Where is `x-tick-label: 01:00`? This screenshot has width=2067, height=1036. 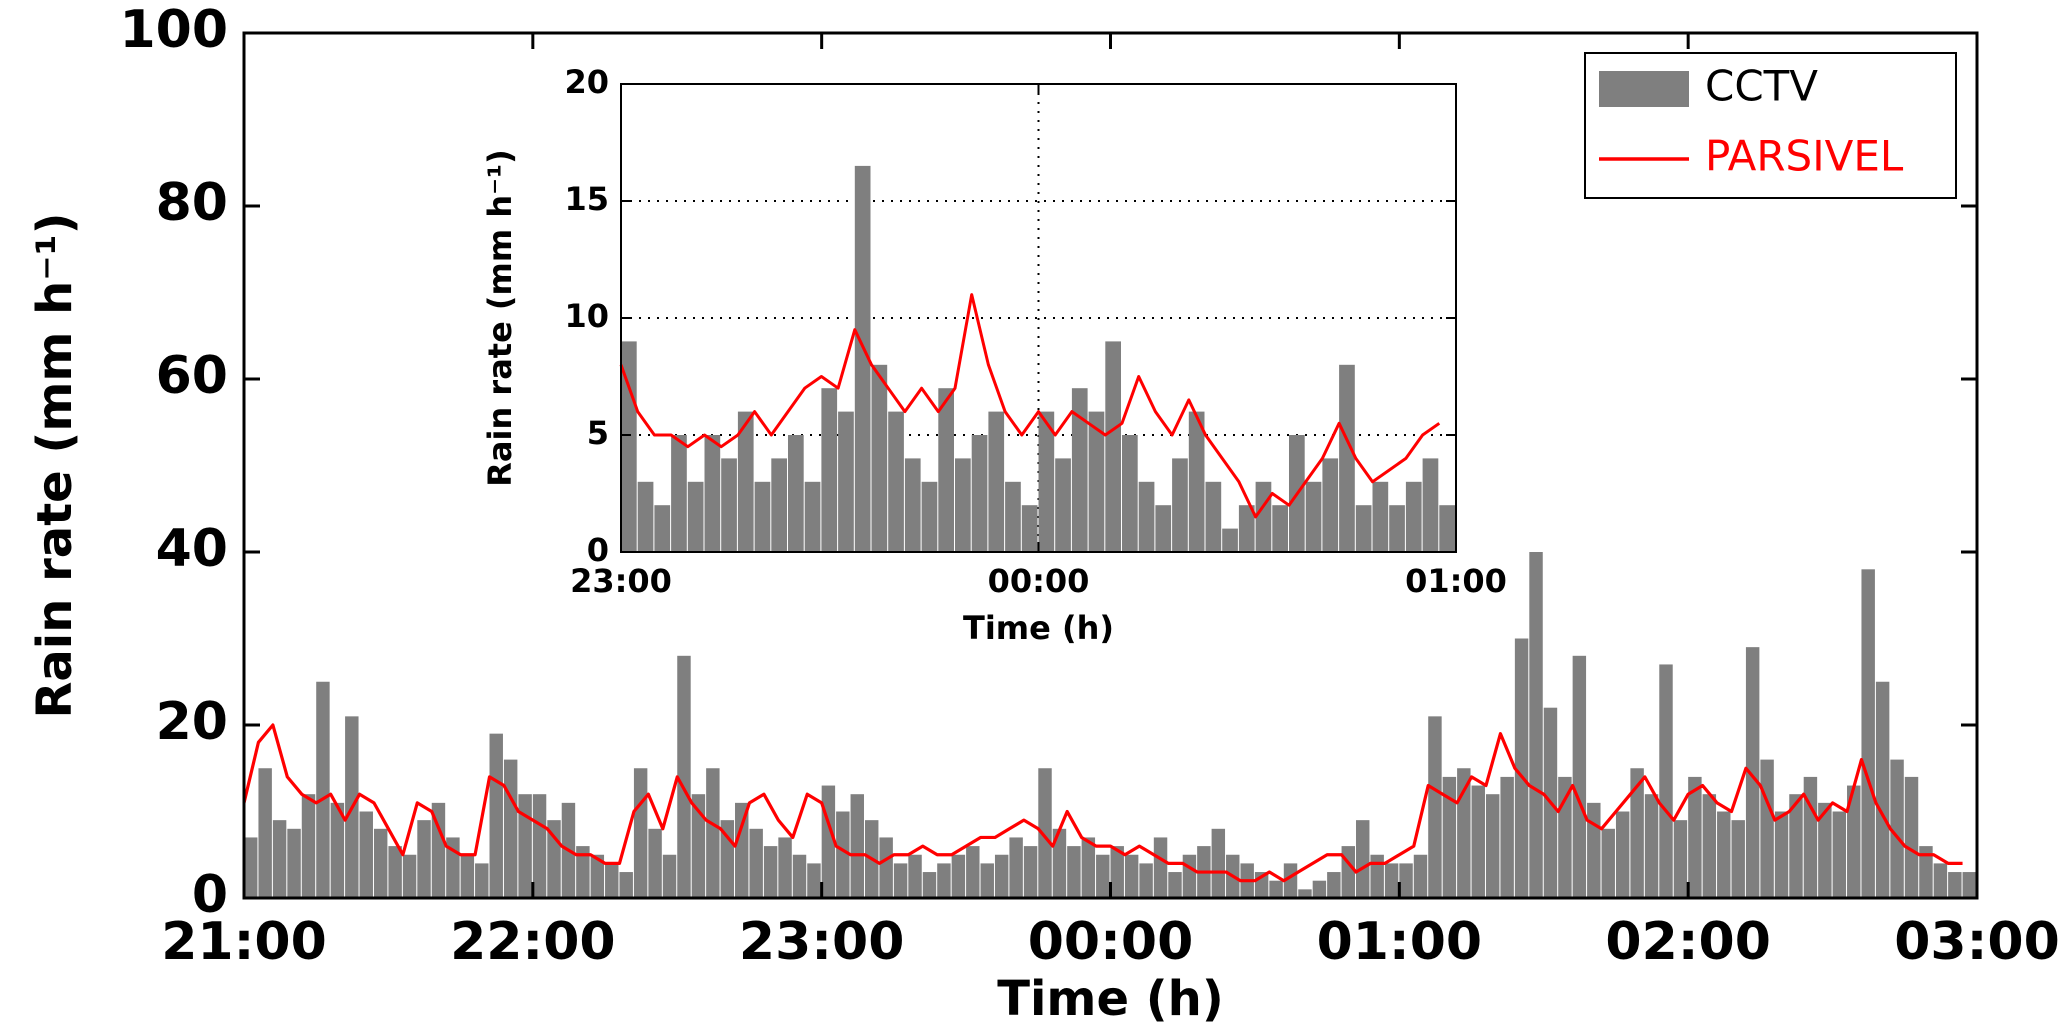 x-tick-label: 01:00 is located at coordinates (1400, 942).